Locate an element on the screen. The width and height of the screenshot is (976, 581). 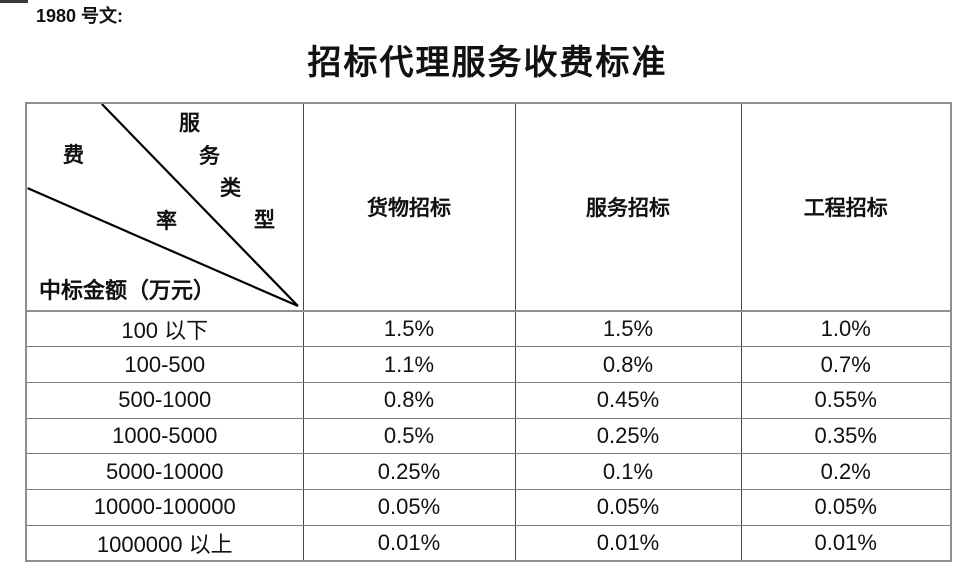
table-row: 10000-100000 0.05% 0.05% 0.05% is located at coordinates (488, 507).